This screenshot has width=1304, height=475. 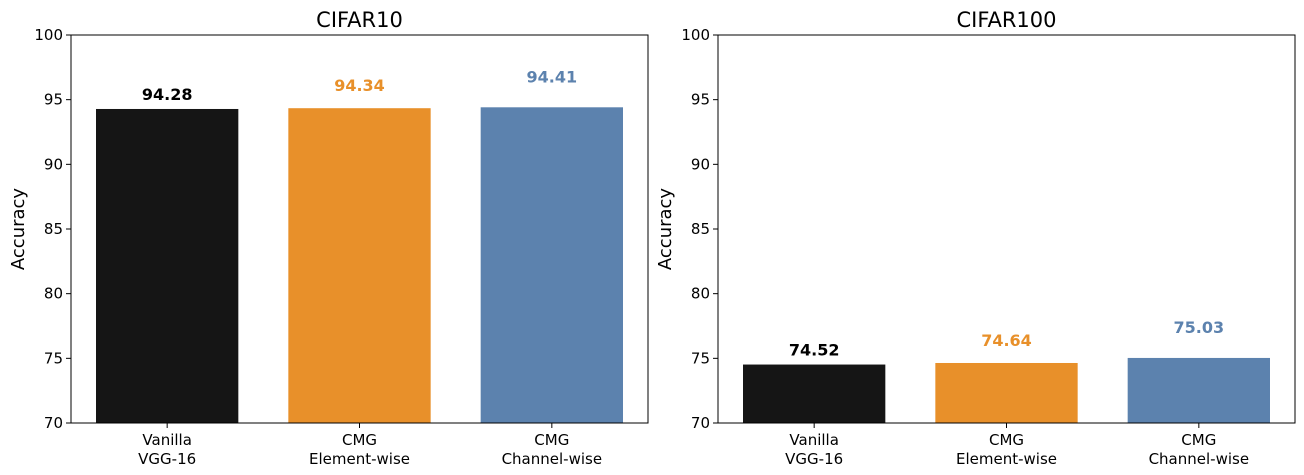 What do you see at coordinates (359, 85) in the screenshot?
I see `data-label: 94.34` at bounding box center [359, 85].